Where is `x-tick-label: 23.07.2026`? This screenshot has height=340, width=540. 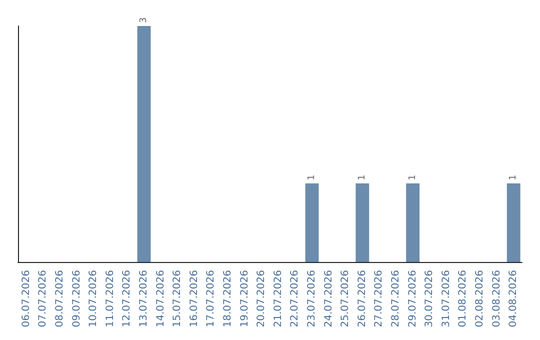 x-tick-label: 23.07.2026 is located at coordinates (312, 299).